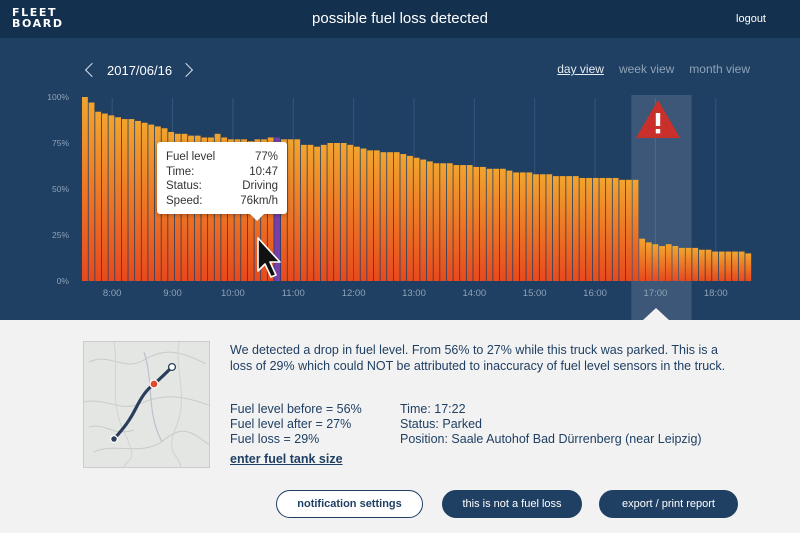  Describe the element at coordinates (63, 281) in the screenshot. I see `y-tick-label: 0%` at that location.